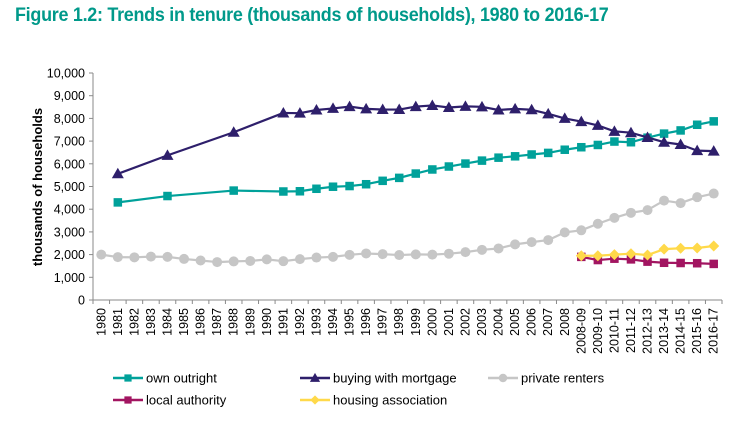  What do you see at coordinates (69, 278) in the screenshot?
I see `y-tick-label: 1,000` at bounding box center [69, 278].